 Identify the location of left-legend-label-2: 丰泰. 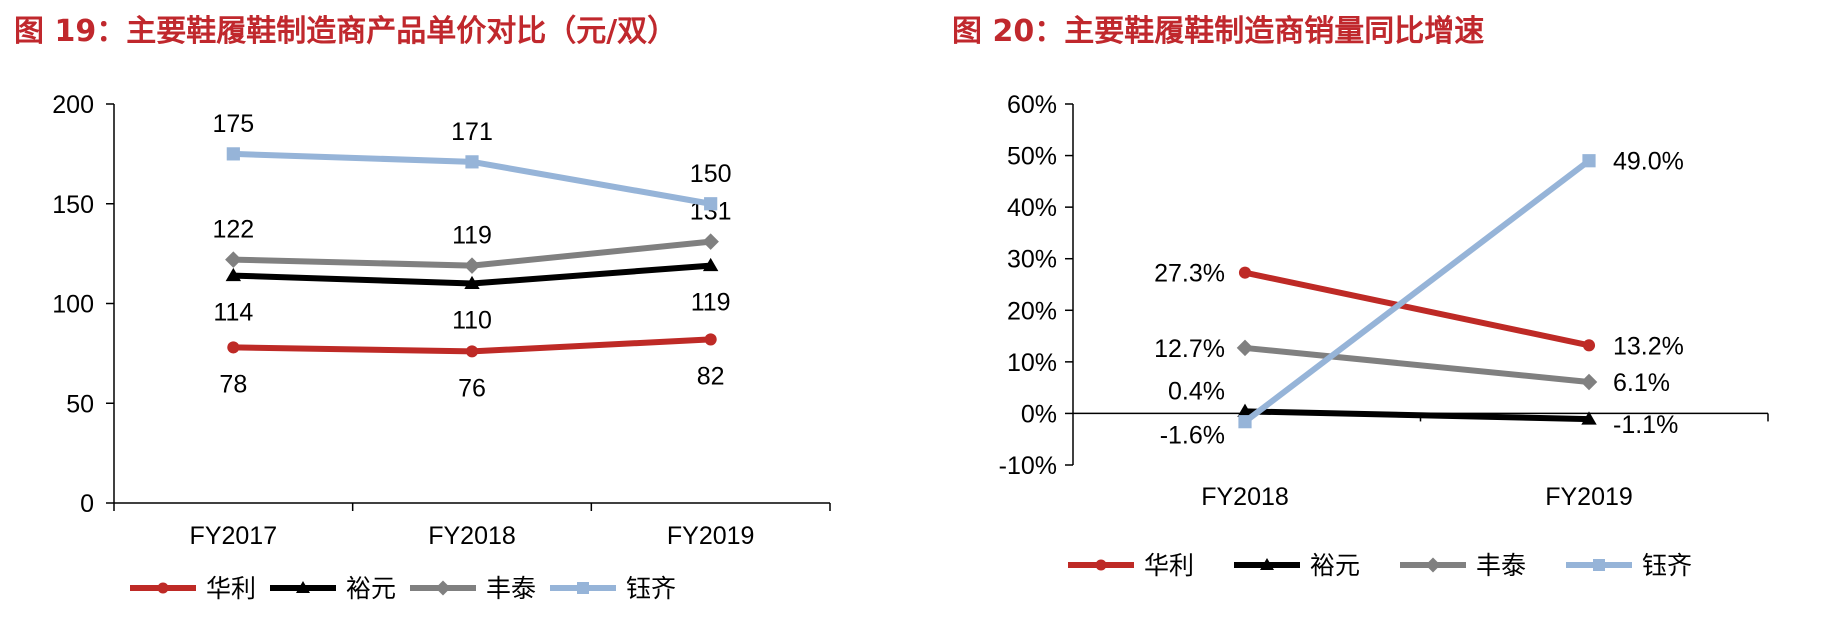
(511, 588).